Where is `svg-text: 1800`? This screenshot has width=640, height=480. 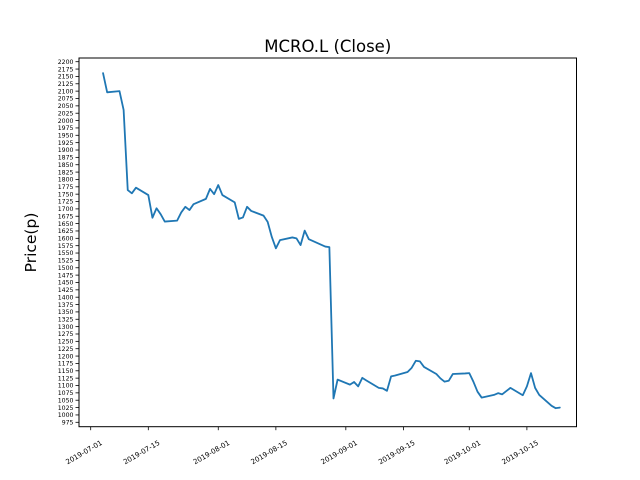
svg-text: 1800 is located at coordinates (66, 180).